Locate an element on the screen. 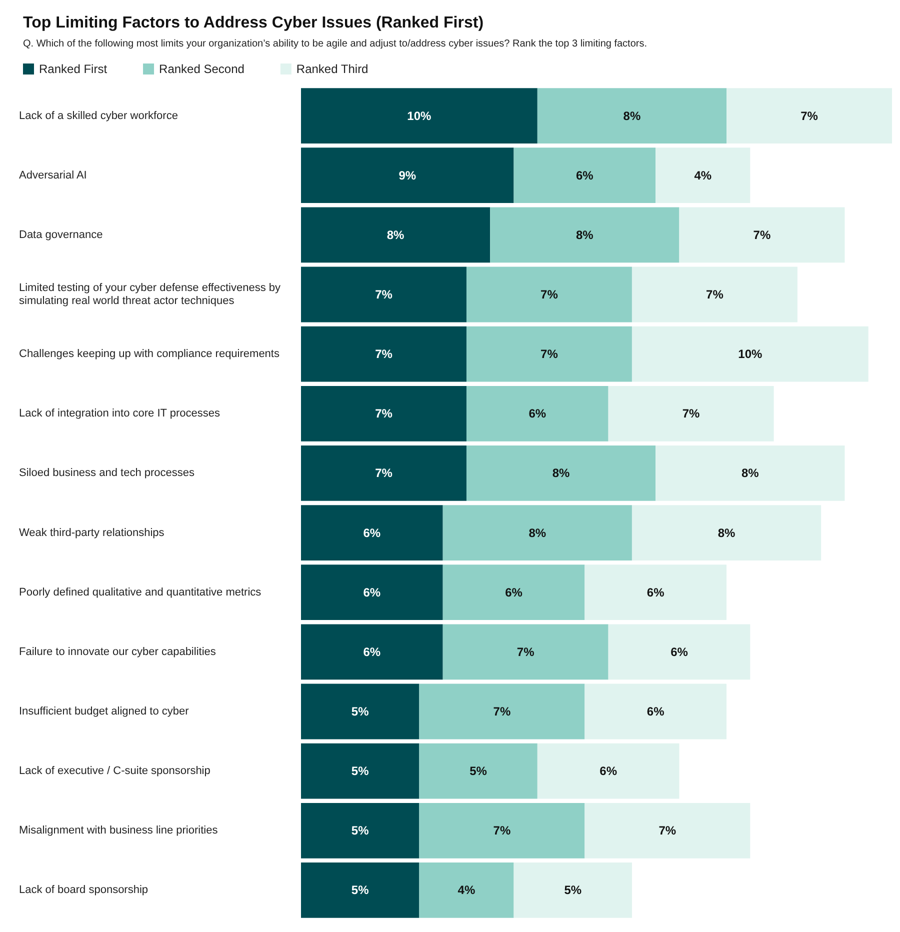  y-tick-label: Misalignment with business line priorities is located at coordinates (118, 830).